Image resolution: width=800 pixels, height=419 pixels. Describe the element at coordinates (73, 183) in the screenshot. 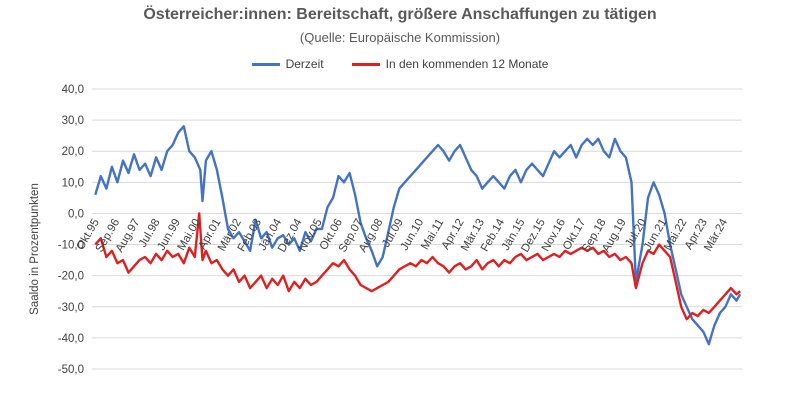

I see `y-tick-label: 10,0` at that location.